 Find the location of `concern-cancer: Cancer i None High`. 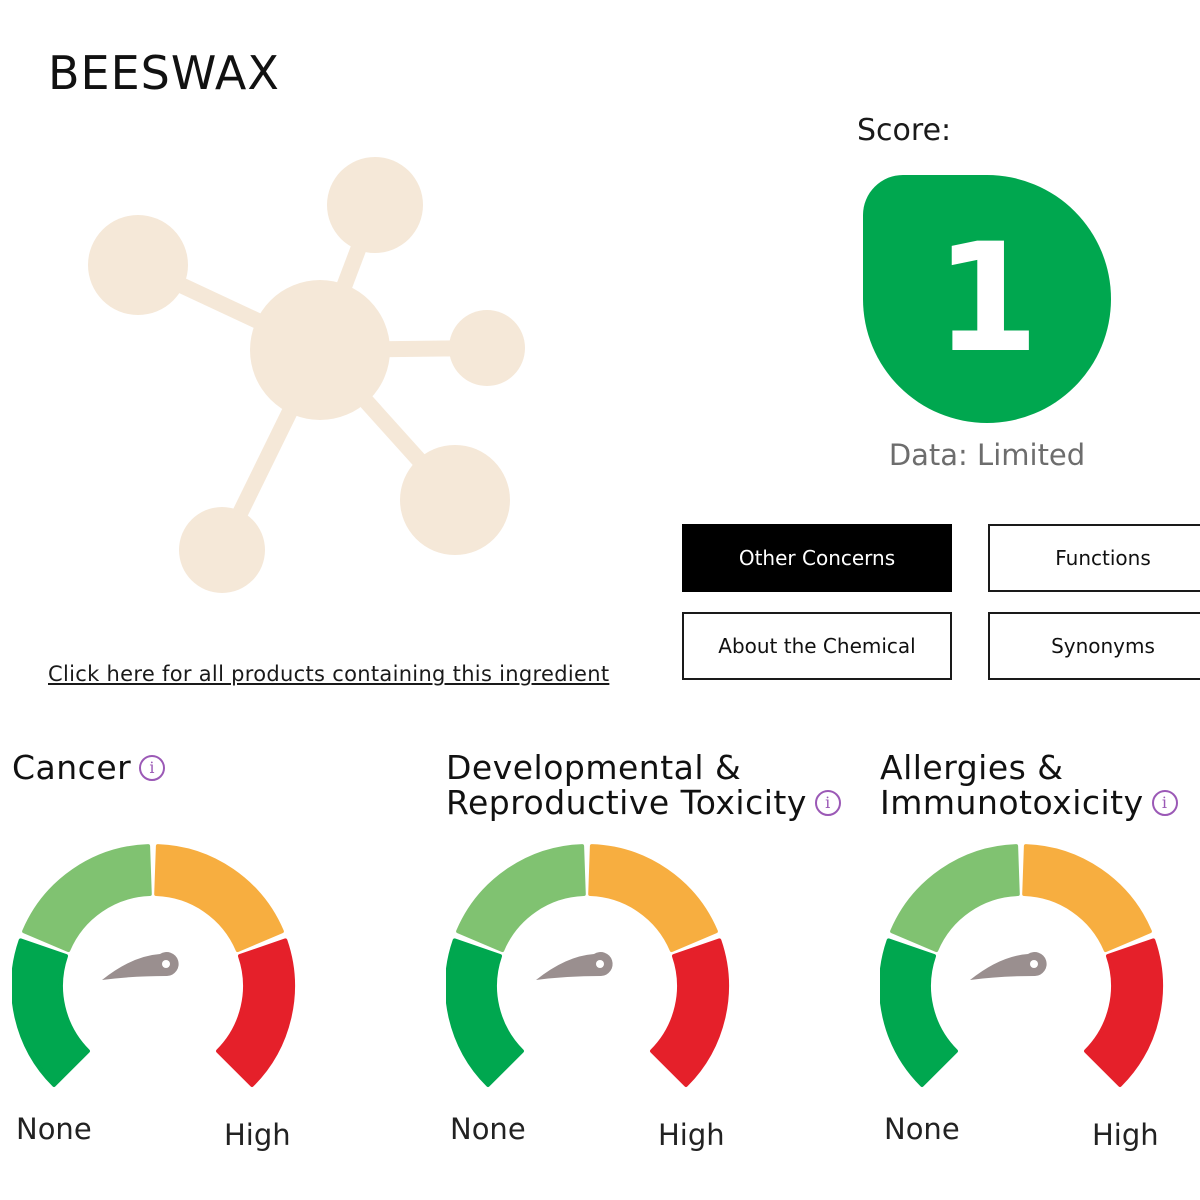

concern-cancer: Cancer i None High is located at coordinates (222, 960).